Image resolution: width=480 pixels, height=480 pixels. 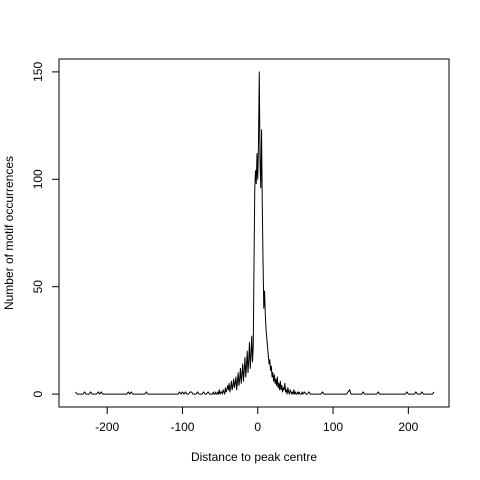 I want to click on y-tick-label: 50, so click(x=38, y=287).